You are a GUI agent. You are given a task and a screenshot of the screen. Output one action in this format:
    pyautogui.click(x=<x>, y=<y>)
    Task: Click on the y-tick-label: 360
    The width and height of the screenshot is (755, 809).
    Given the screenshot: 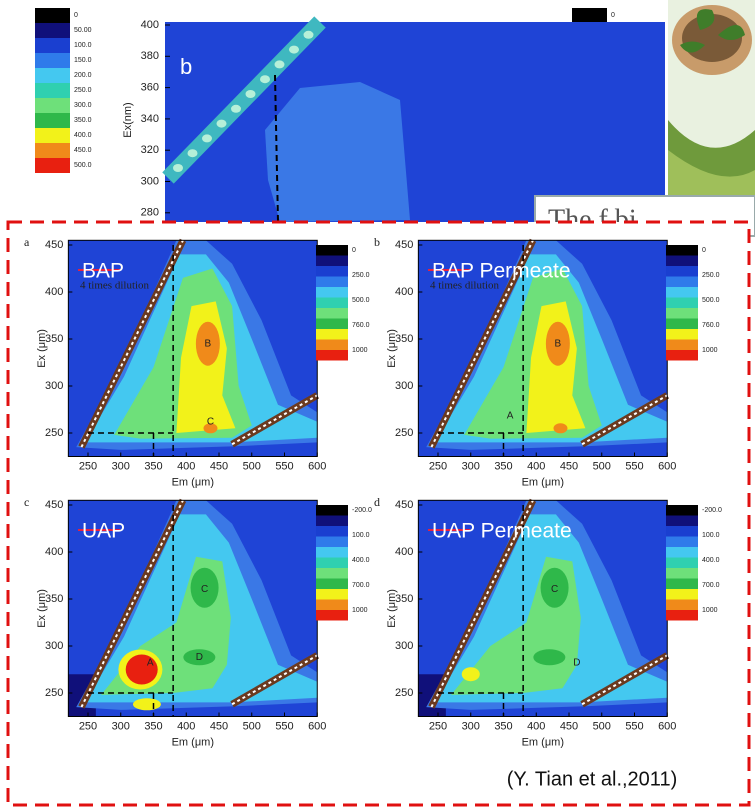 What is the action you would take?
    pyautogui.click(x=150, y=88)
    